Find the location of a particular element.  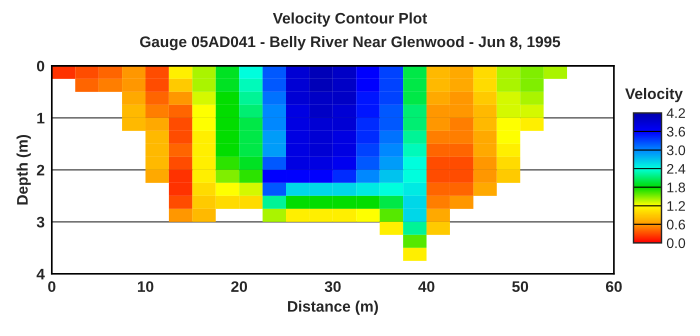

color-bar-label: 1.2 is located at coordinates (676, 206).